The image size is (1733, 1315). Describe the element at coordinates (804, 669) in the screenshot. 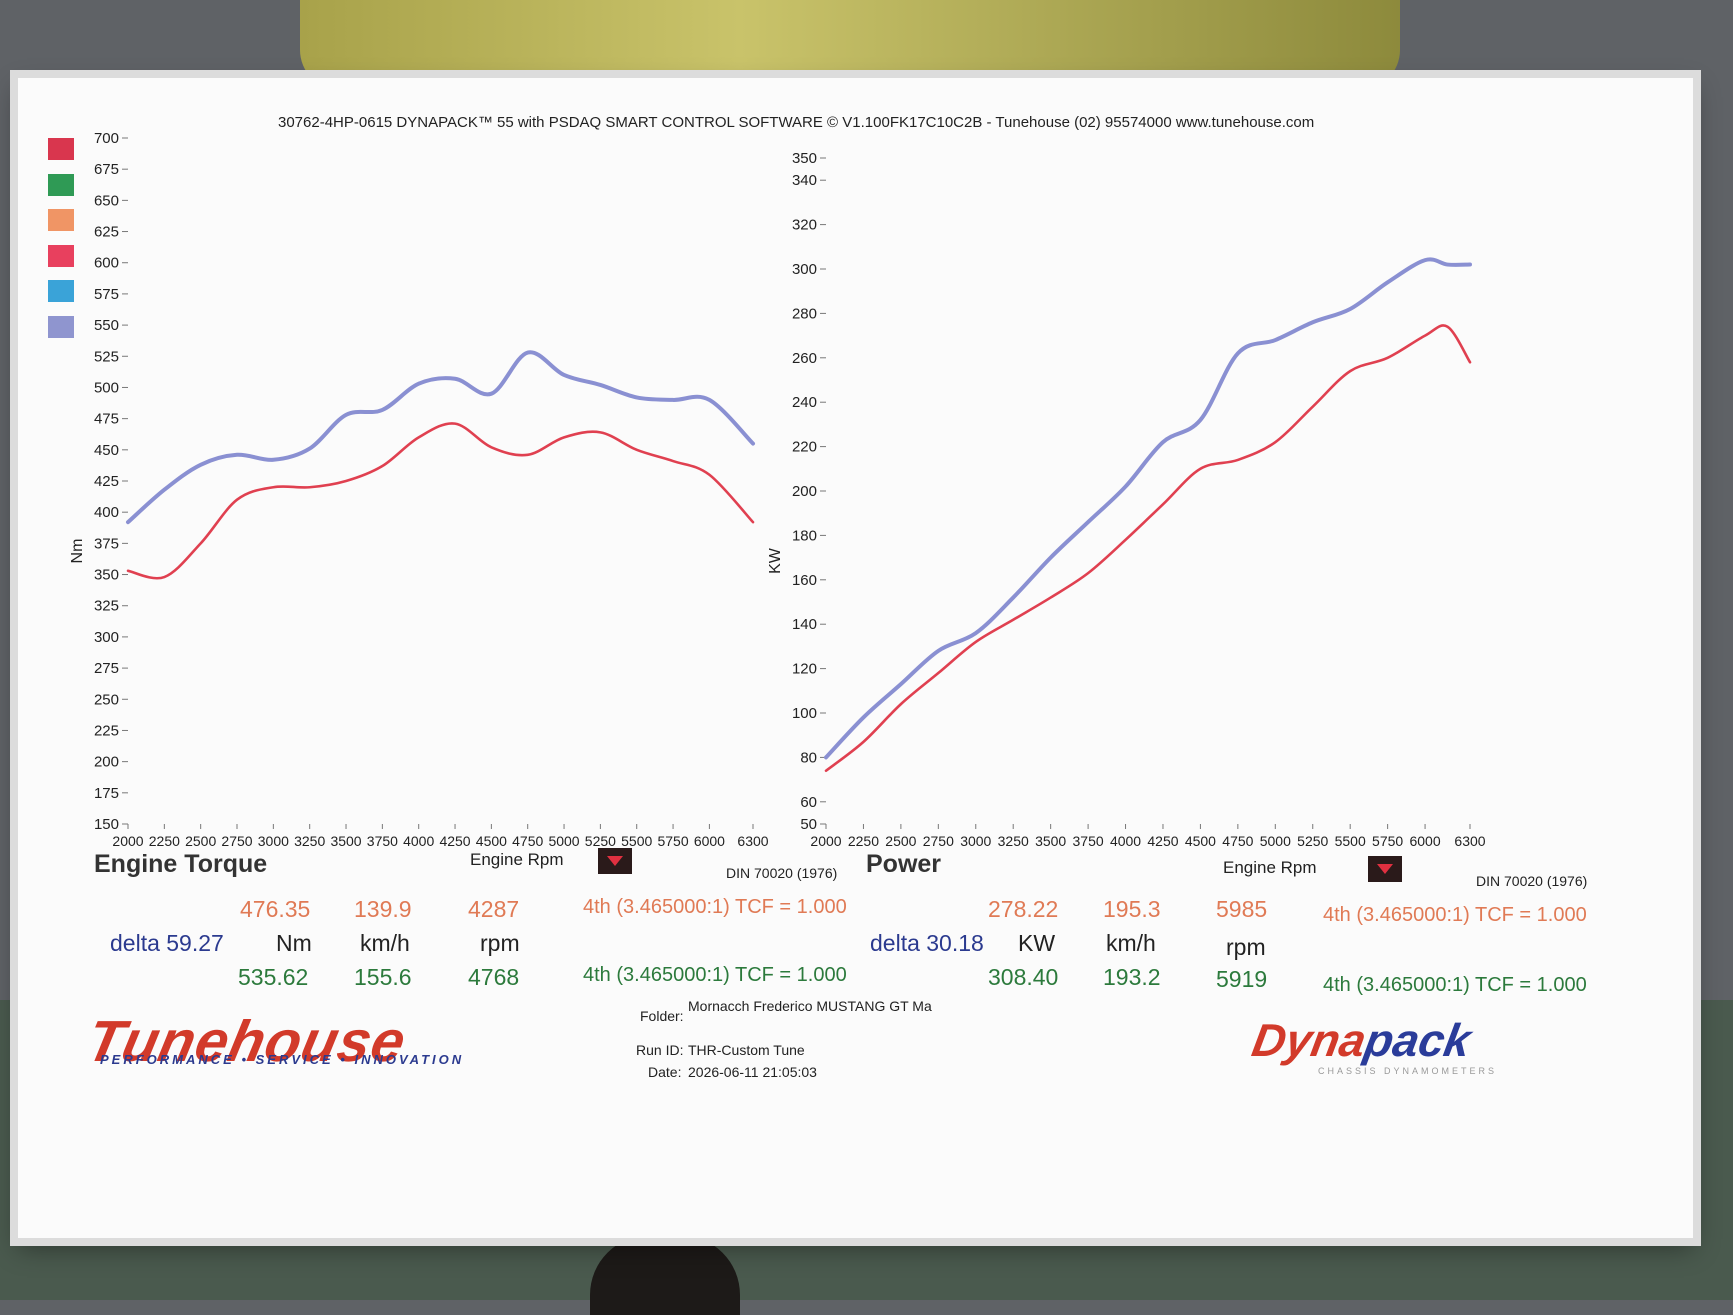

I see `power-ytick-label-4: 120` at that location.